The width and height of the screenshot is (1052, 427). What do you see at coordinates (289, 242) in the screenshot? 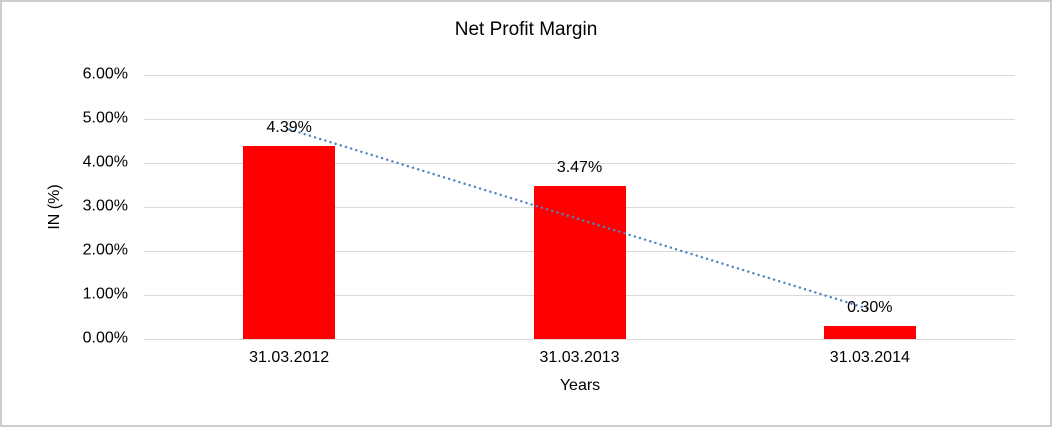
I see `bar-31.03.2012` at bounding box center [289, 242].